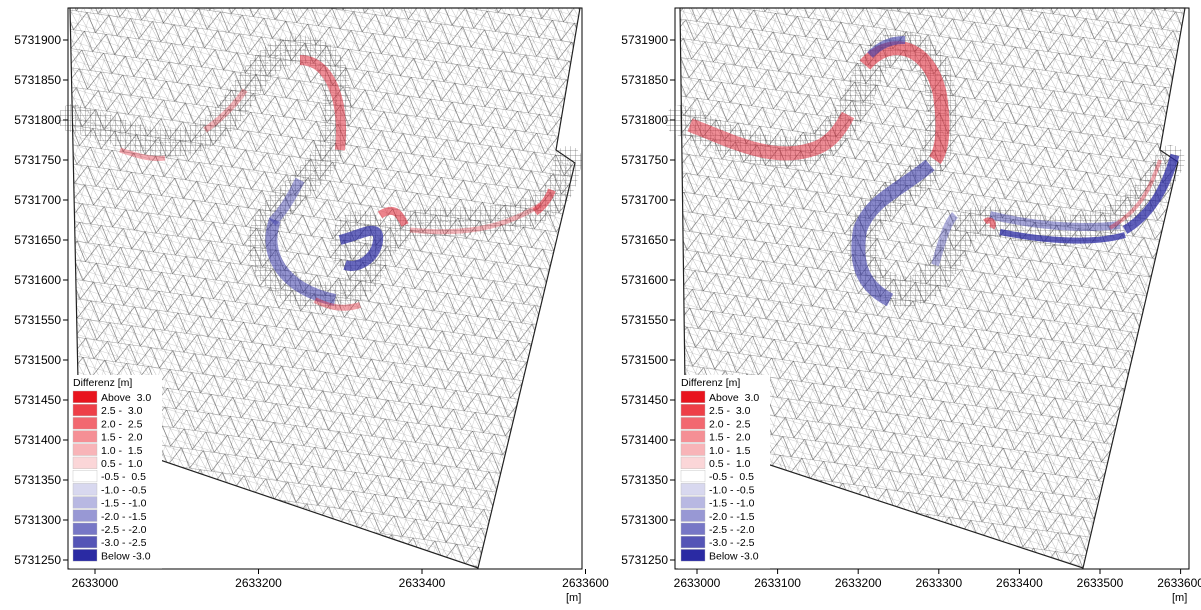 Image resolution: width=1201 pixels, height=610 pixels. What do you see at coordinates (777, 583) in the screenshot?
I see `x-tick-label: 2633100` at bounding box center [777, 583].